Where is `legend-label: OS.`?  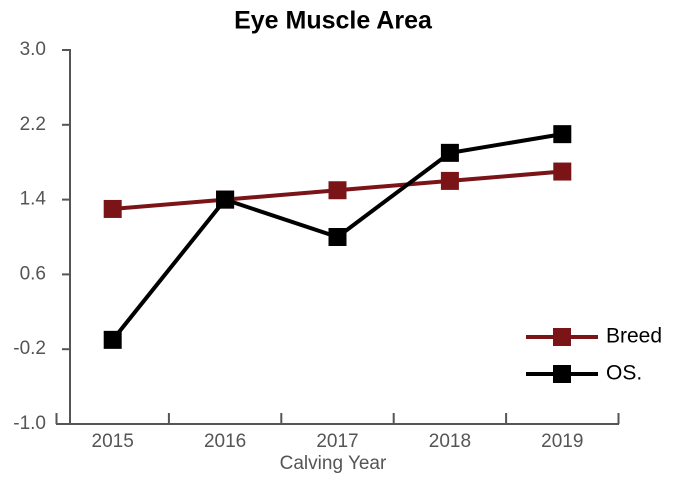
legend-label: OS. is located at coordinates (624, 373).